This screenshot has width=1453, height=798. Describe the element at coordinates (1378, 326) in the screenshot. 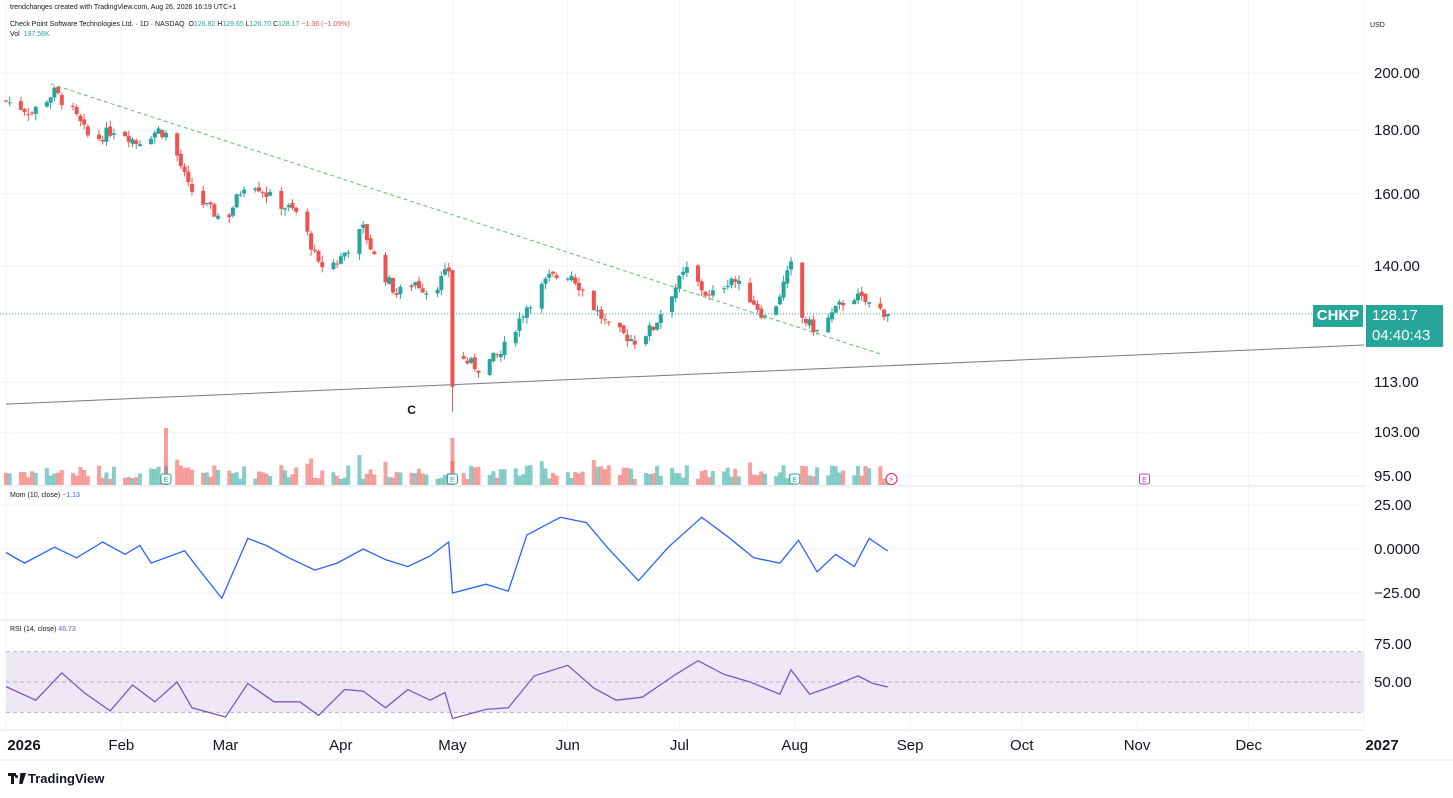

I see `last-price-tag: CHKP 128.17 04:40:43` at that location.